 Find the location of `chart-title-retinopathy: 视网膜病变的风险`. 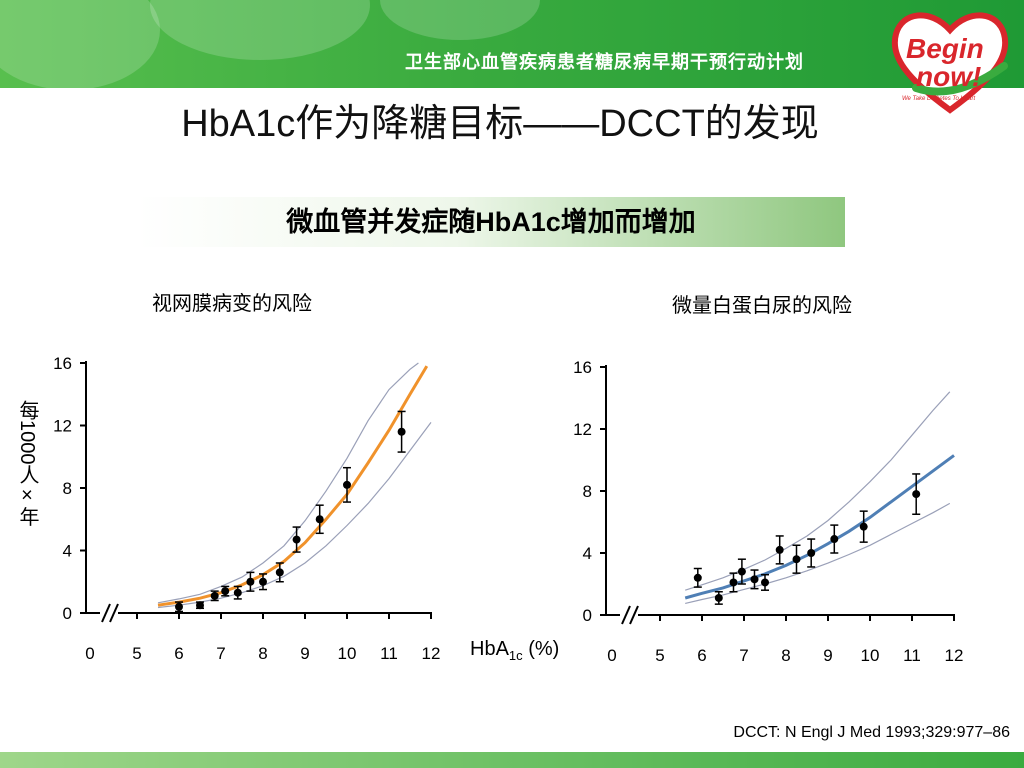

chart-title-retinopathy: 视网膜病变的风险 is located at coordinates (232, 304).